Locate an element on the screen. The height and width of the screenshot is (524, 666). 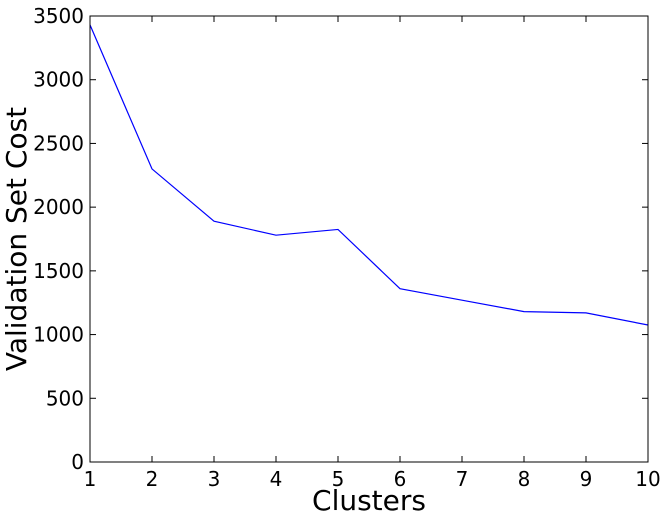
x-tick-label: 2 is located at coordinates (152, 479).